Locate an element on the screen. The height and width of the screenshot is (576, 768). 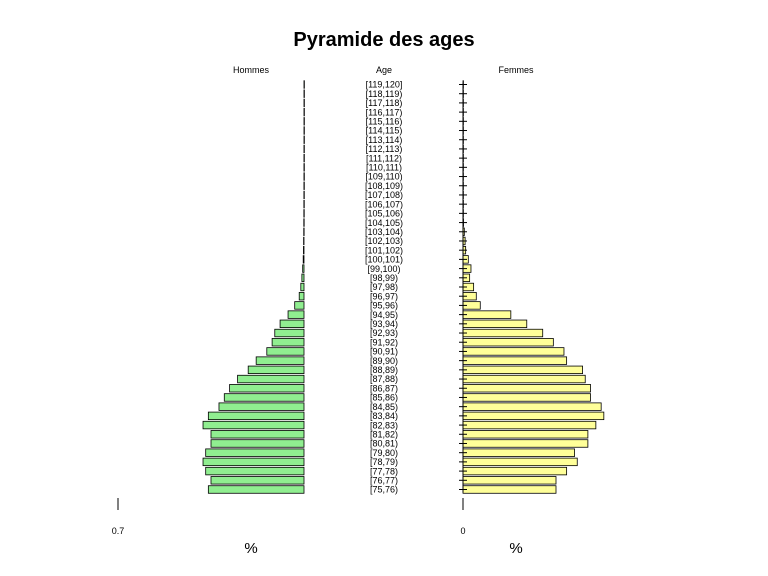
age-category-label: [100,101) is located at coordinates (384, 260).